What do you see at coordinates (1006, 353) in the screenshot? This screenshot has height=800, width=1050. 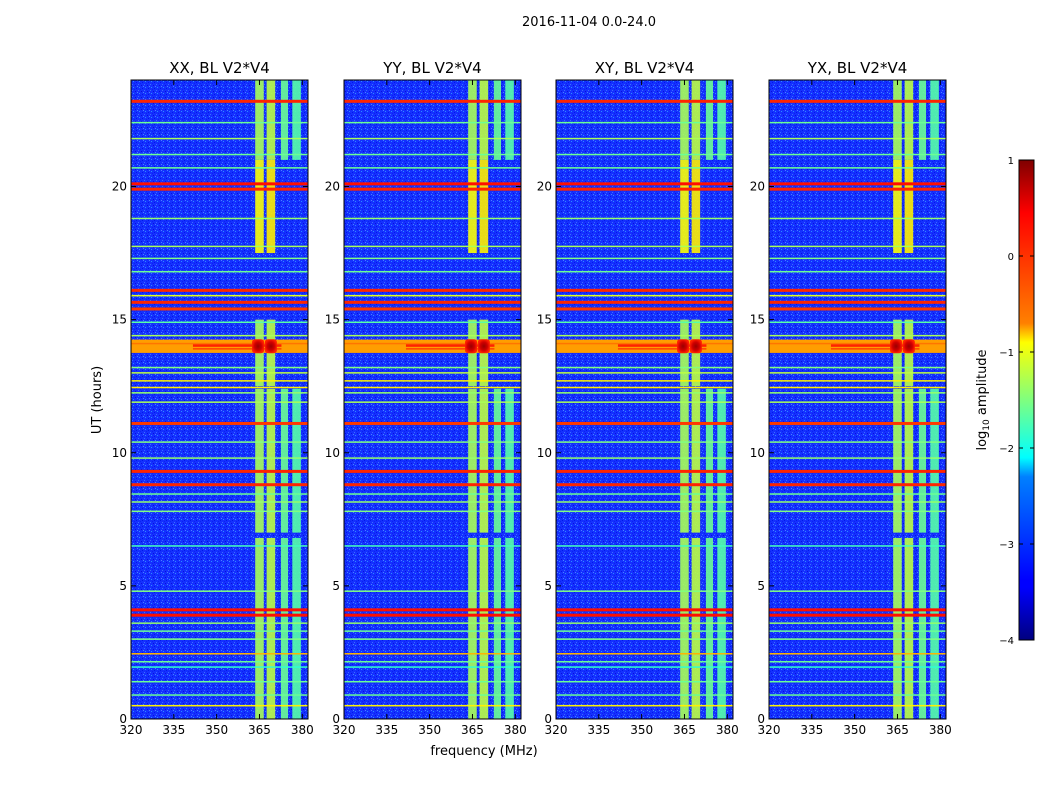 I see `colorbar-tick-label: −1` at bounding box center [1006, 353].